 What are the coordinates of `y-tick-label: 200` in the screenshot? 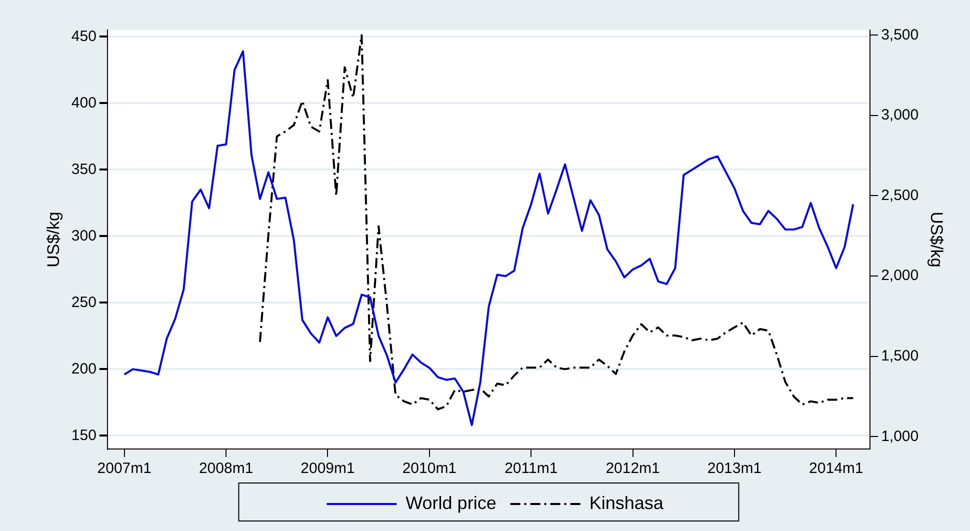 It's located at (83, 369).